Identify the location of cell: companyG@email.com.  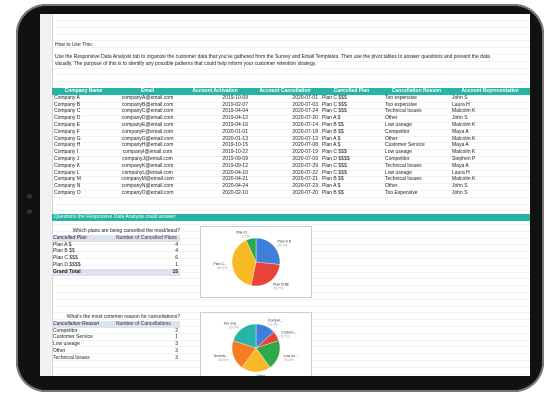
(147, 138).